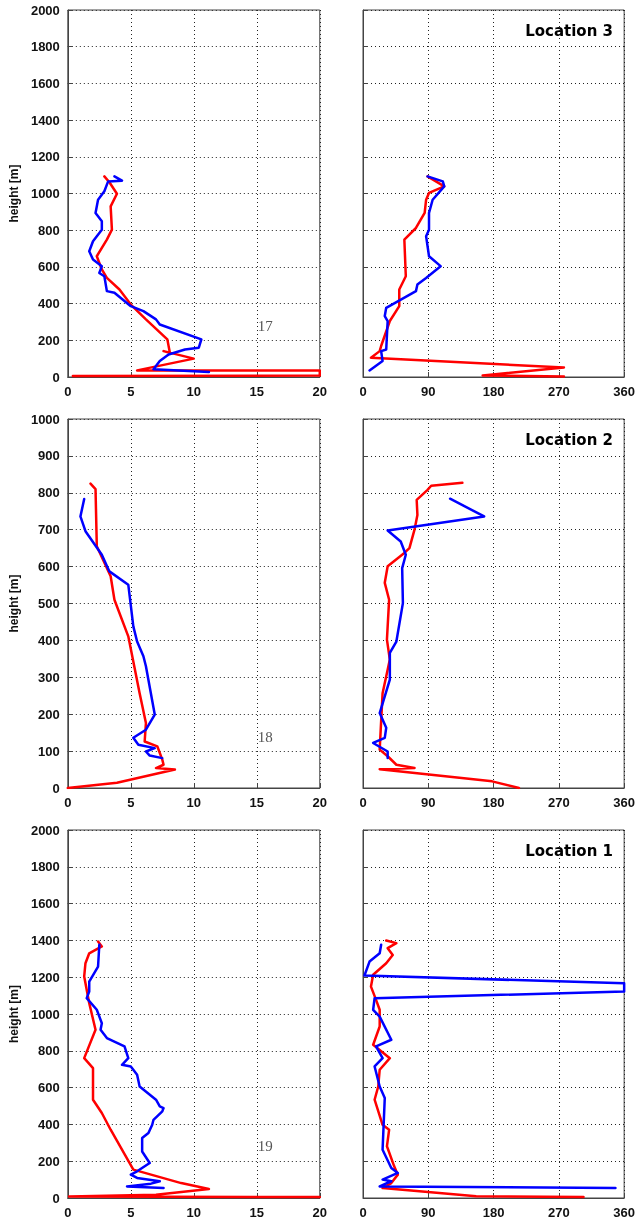 The image size is (638, 1222). What do you see at coordinates (49, 603) in the screenshot?
I see `y-tick-label: 500` at bounding box center [49, 603].